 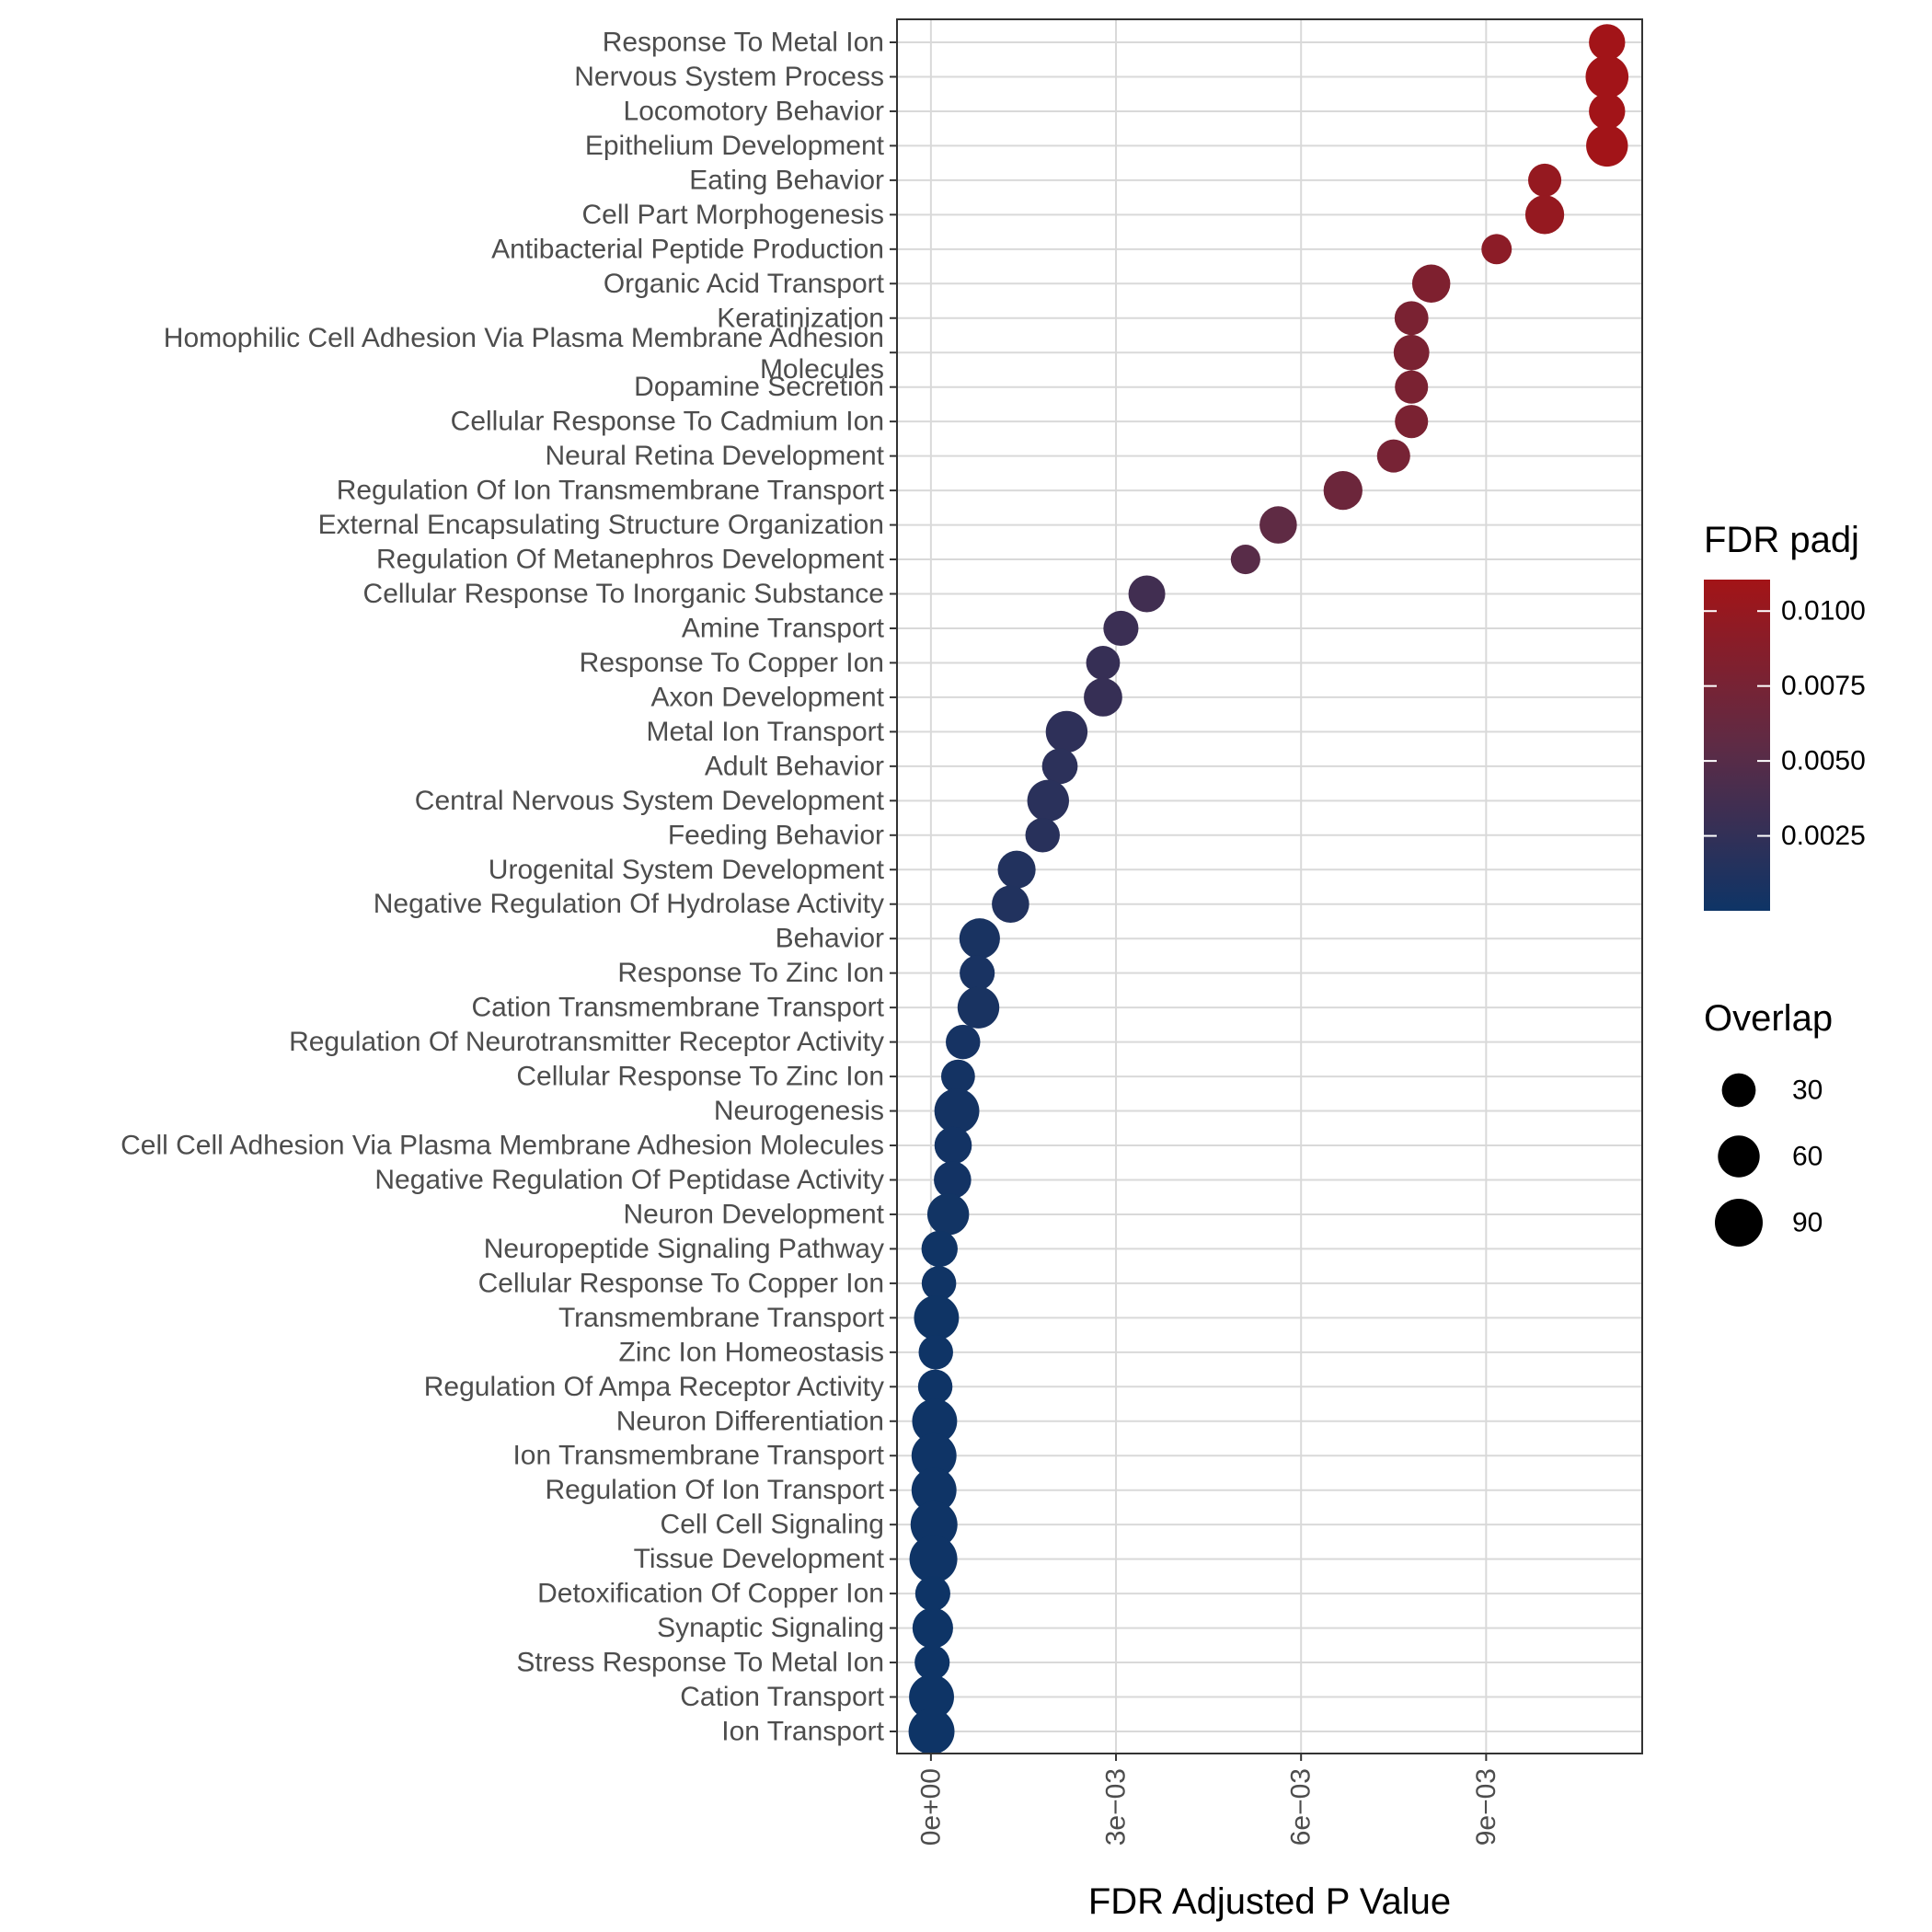 What do you see at coordinates (802, 1732) in the screenshot?
I see `y-tick-label: Ion Transport` at bounding box center [802, 1732].